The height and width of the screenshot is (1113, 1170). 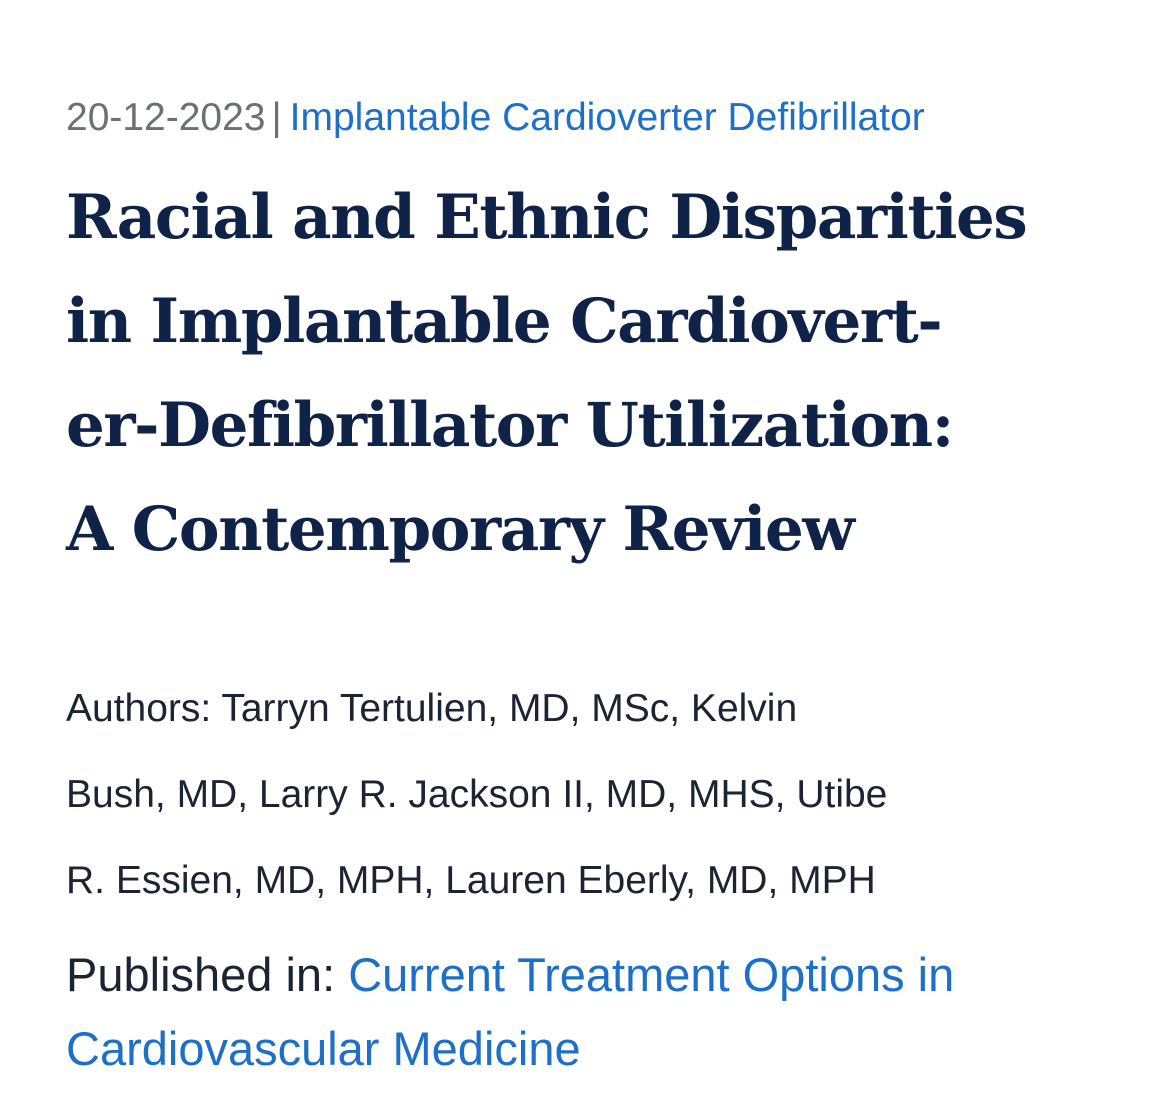 What do you see at coordinates (207, 974) in the screenshot?
I see `published-label: Published in:` at bounding box center [207, 974].